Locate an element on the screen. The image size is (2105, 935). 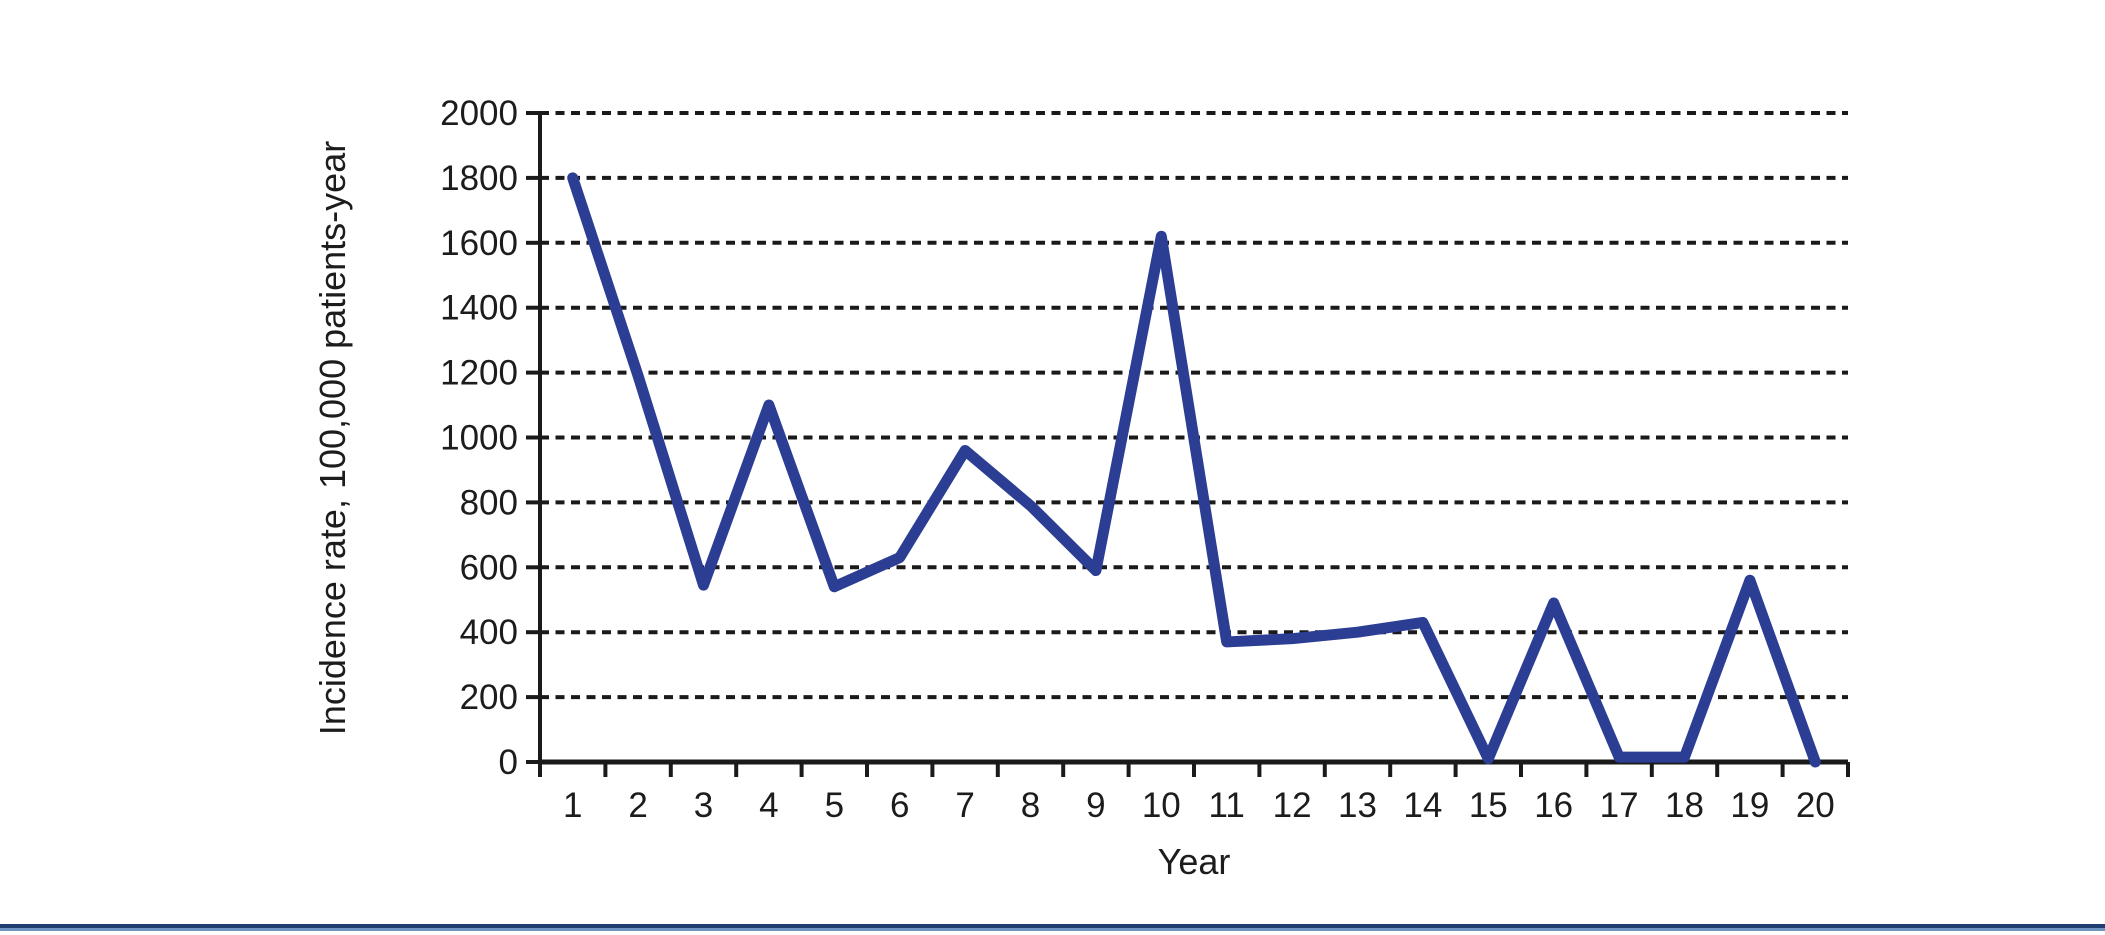
y-axis-title: Incidence rate, 100,000 patients-year is located at coordinates (332, 438).